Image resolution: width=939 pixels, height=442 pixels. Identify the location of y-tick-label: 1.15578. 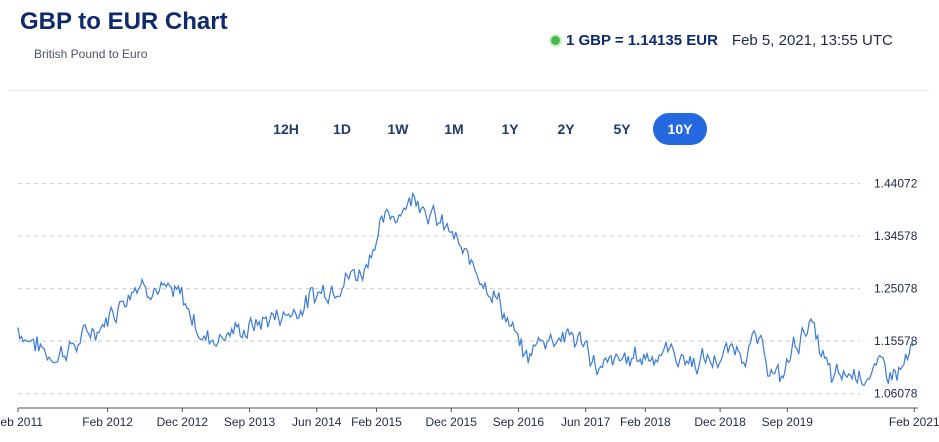
(896, 341).